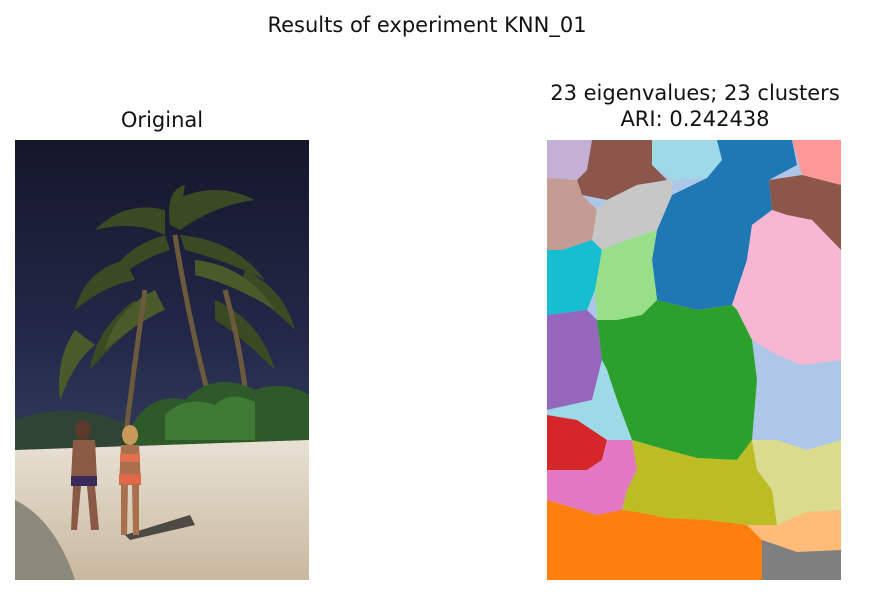  What do you see at coordinates (162, 120) in the screenshot?
I see `original-image-title: Original` at bounding box center [162, 120].